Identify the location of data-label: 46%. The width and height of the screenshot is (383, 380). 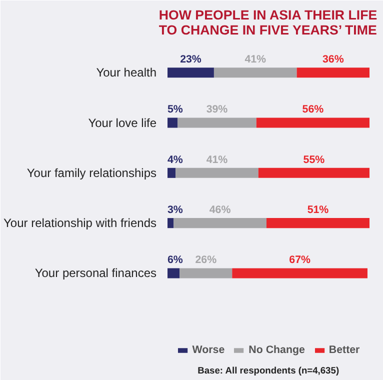
(220, 210).